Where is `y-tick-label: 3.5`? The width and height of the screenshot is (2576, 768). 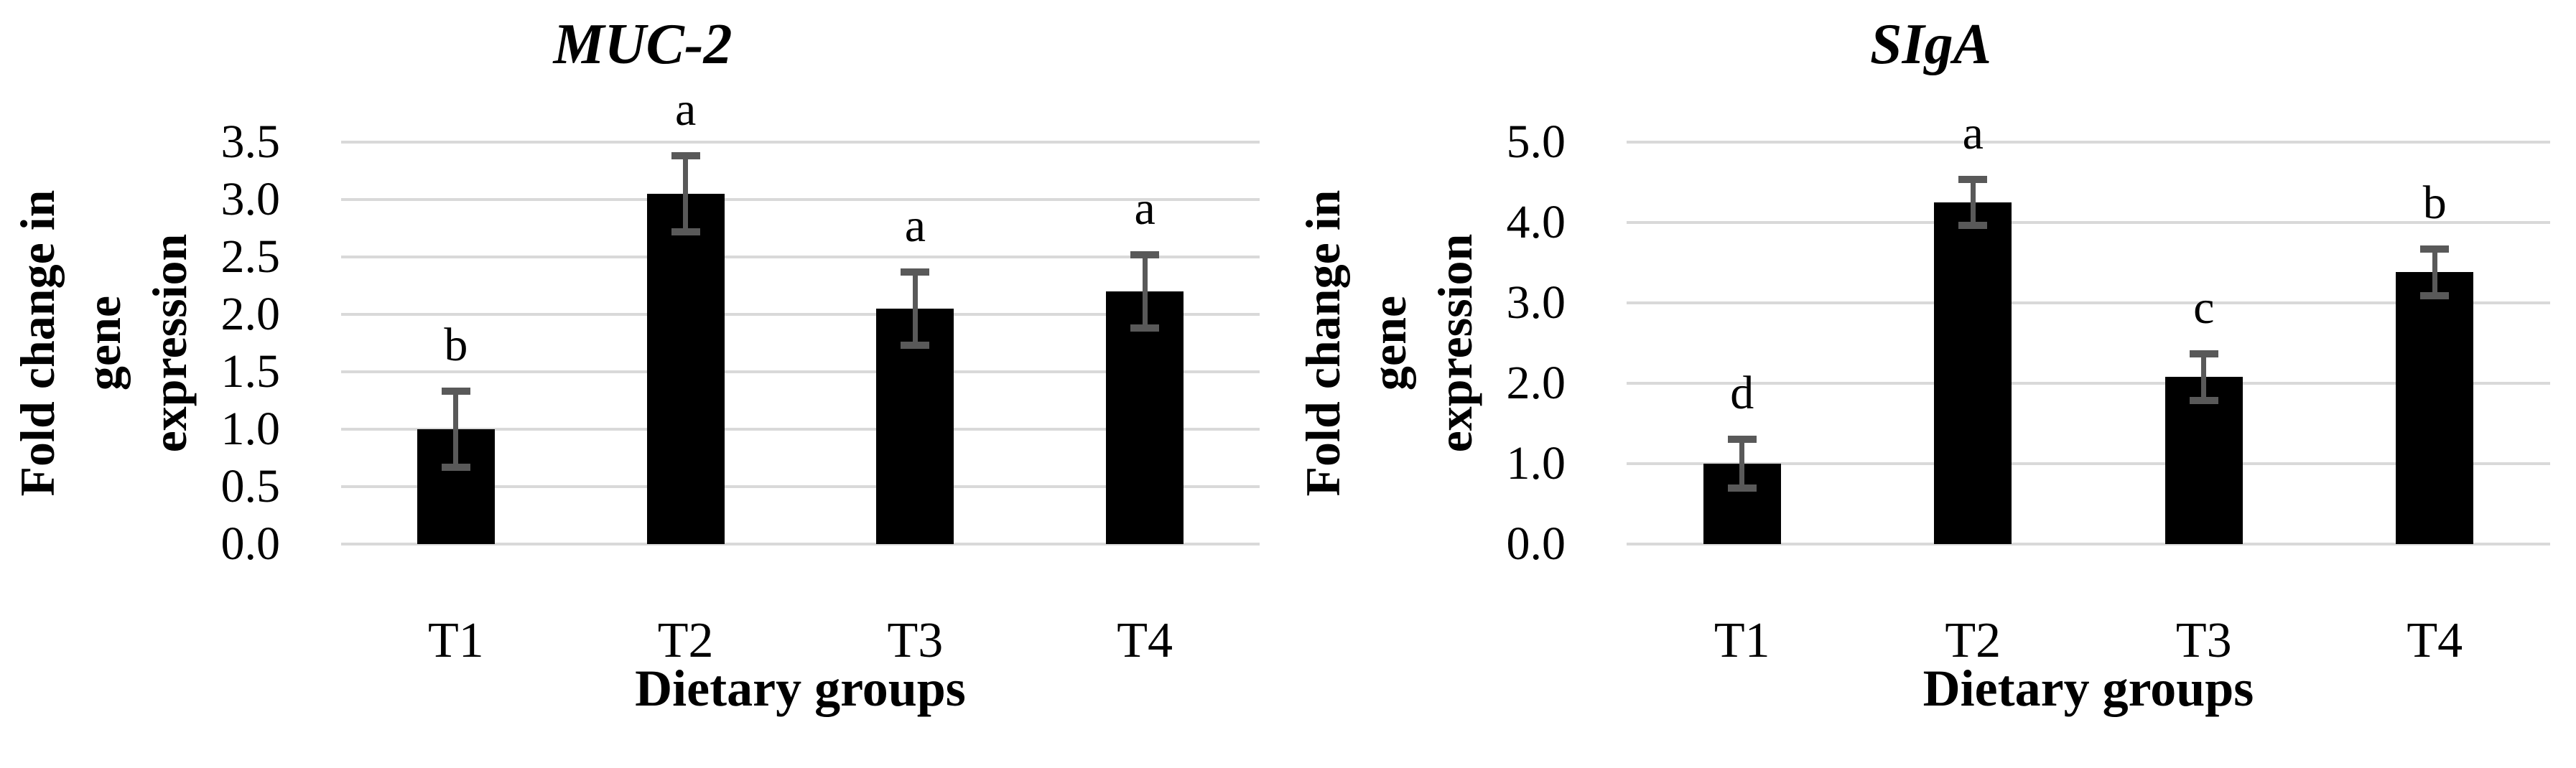
y-tick-label: 3.5 is located at coordinates (250, 142).